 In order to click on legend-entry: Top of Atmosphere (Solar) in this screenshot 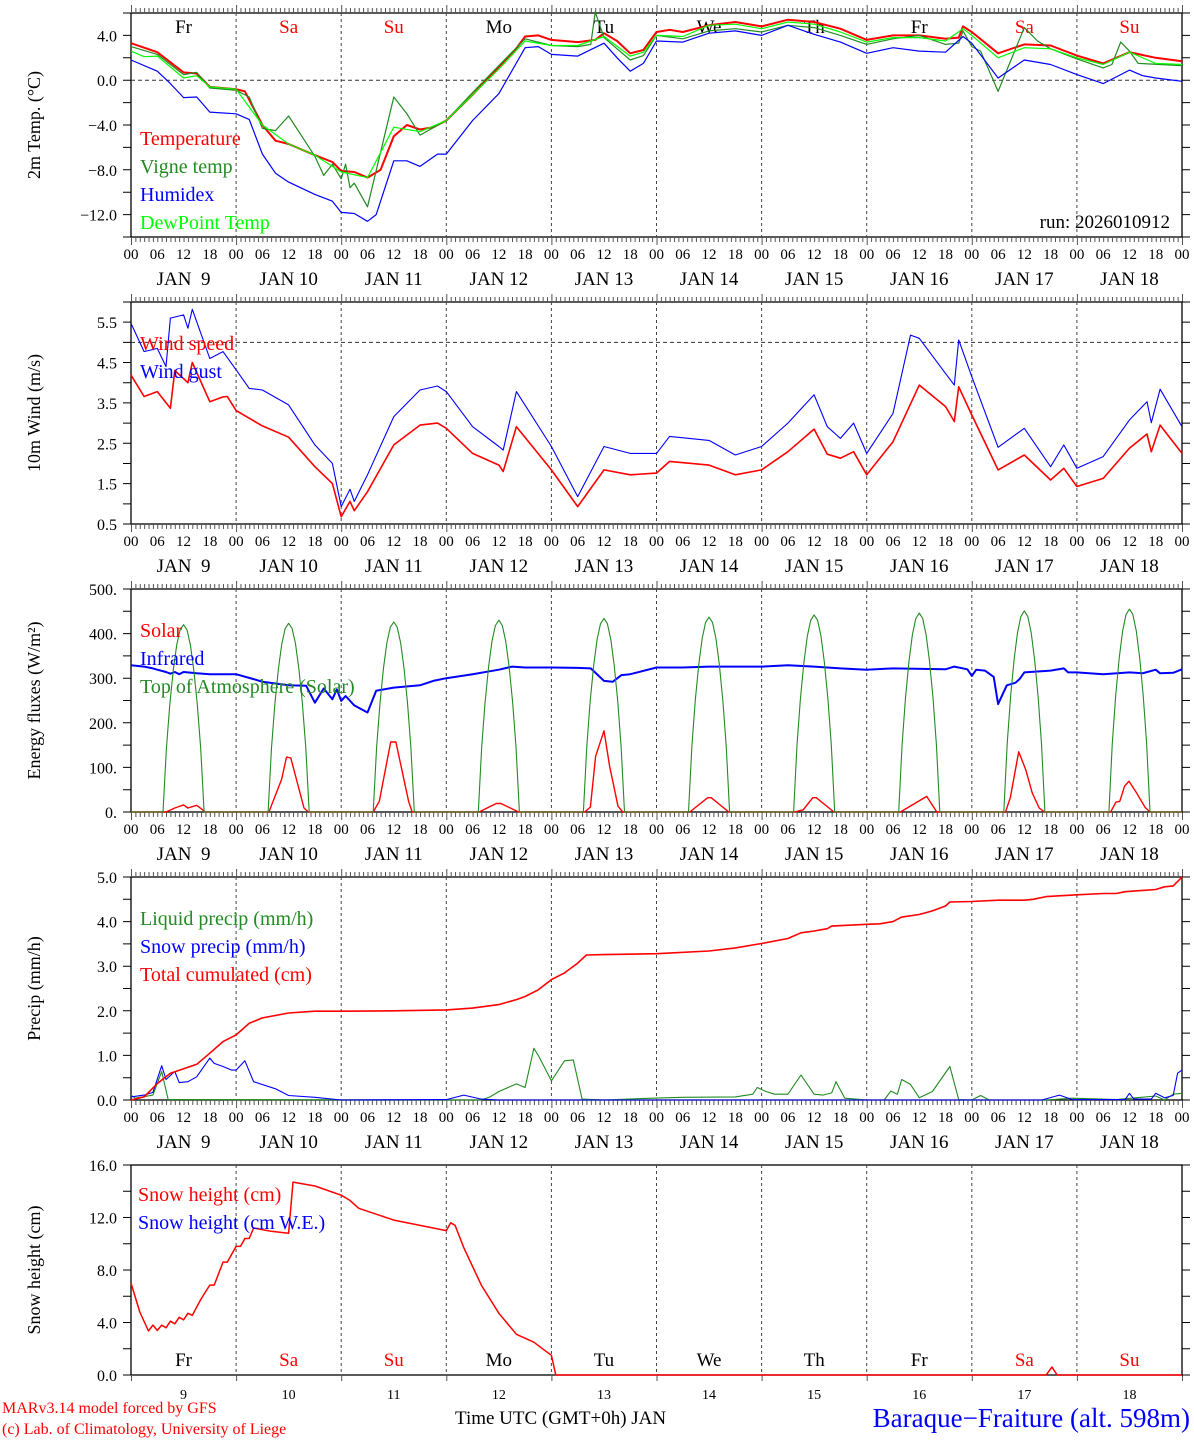, I will do `click(247, 687)`.